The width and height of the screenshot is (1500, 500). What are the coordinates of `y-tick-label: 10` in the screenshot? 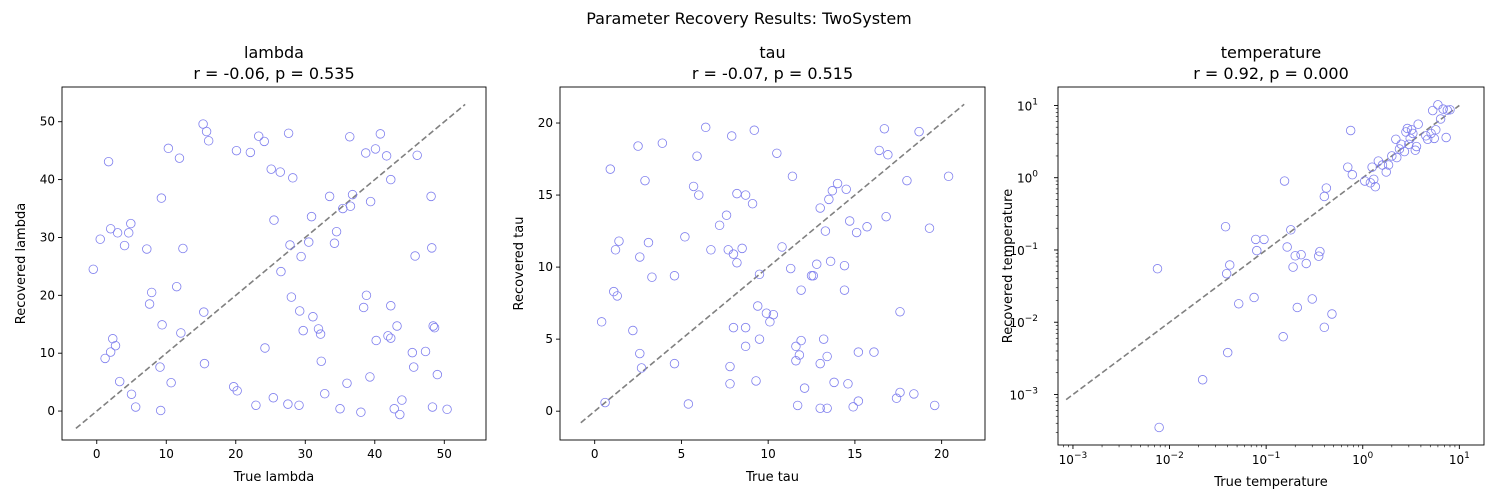 It's located at (47, 353).